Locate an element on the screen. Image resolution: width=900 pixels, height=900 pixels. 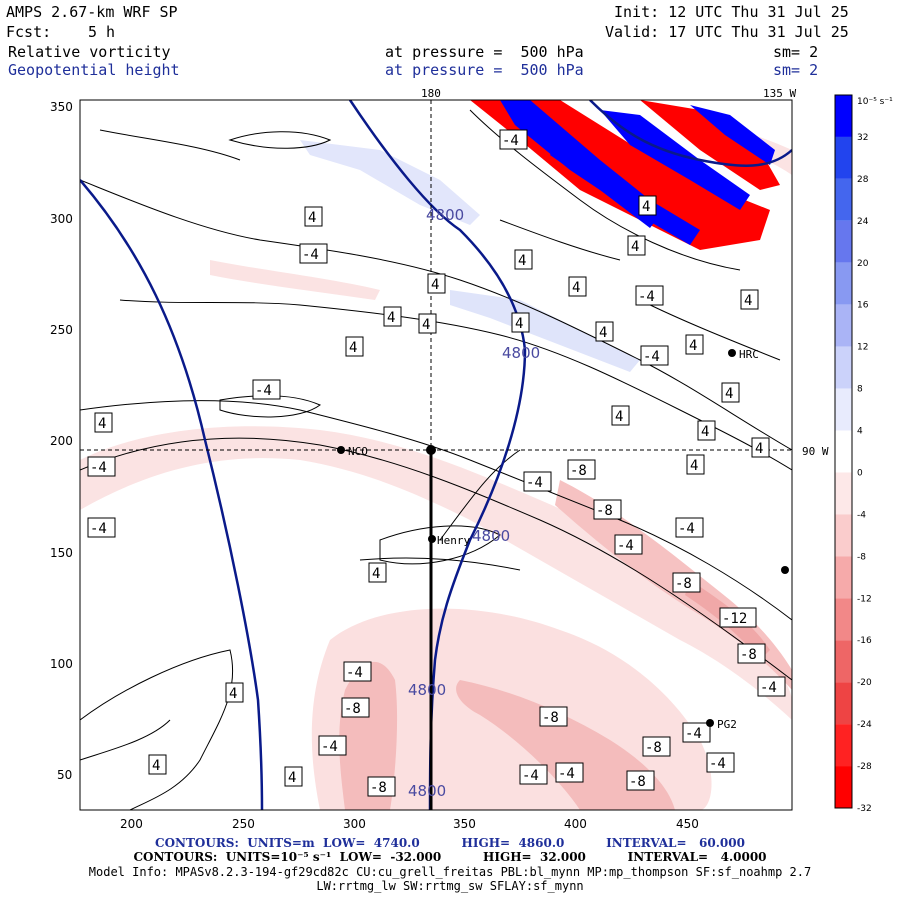
forecast-value: 5 h is located at coordinates (102, 32).